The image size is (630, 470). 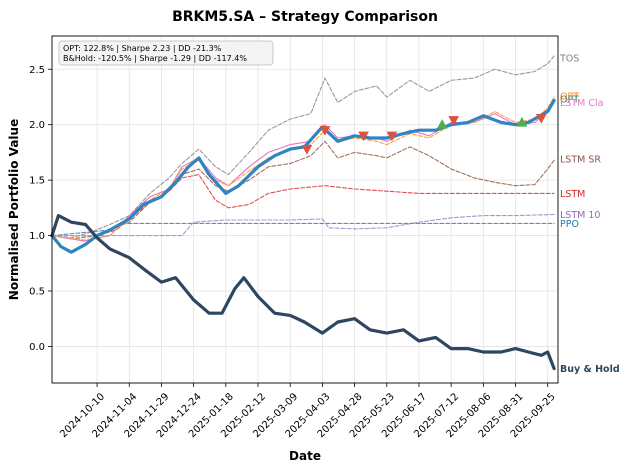 I want to click on series-line-lstm, so click(x=303, y=205).